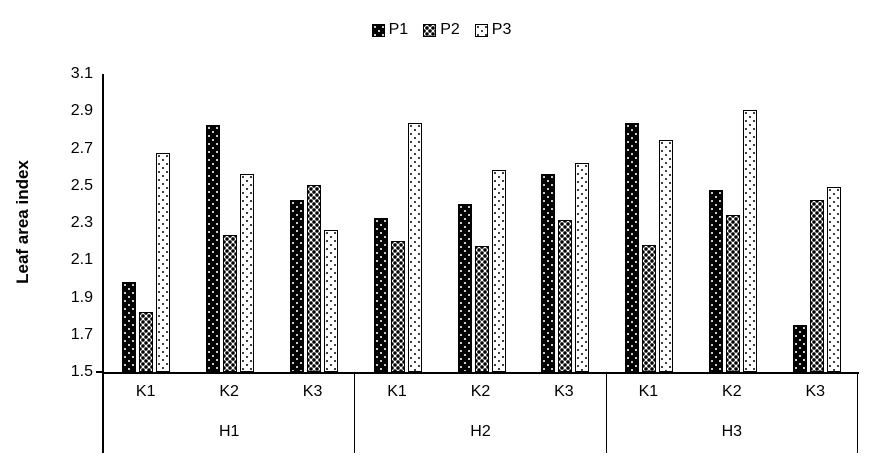  I want to click on category-group-h2: K1 K2 K3 H2, so click(479, 413).